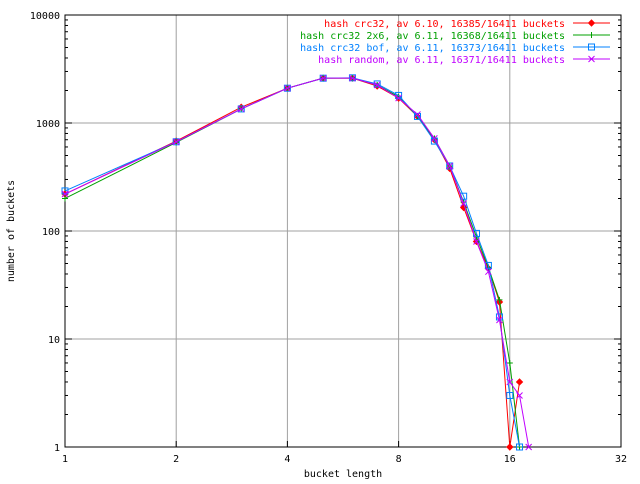 This screenshot has width=640, height=484. I want to click on y-tick-label: 10000, so click(45, 16).